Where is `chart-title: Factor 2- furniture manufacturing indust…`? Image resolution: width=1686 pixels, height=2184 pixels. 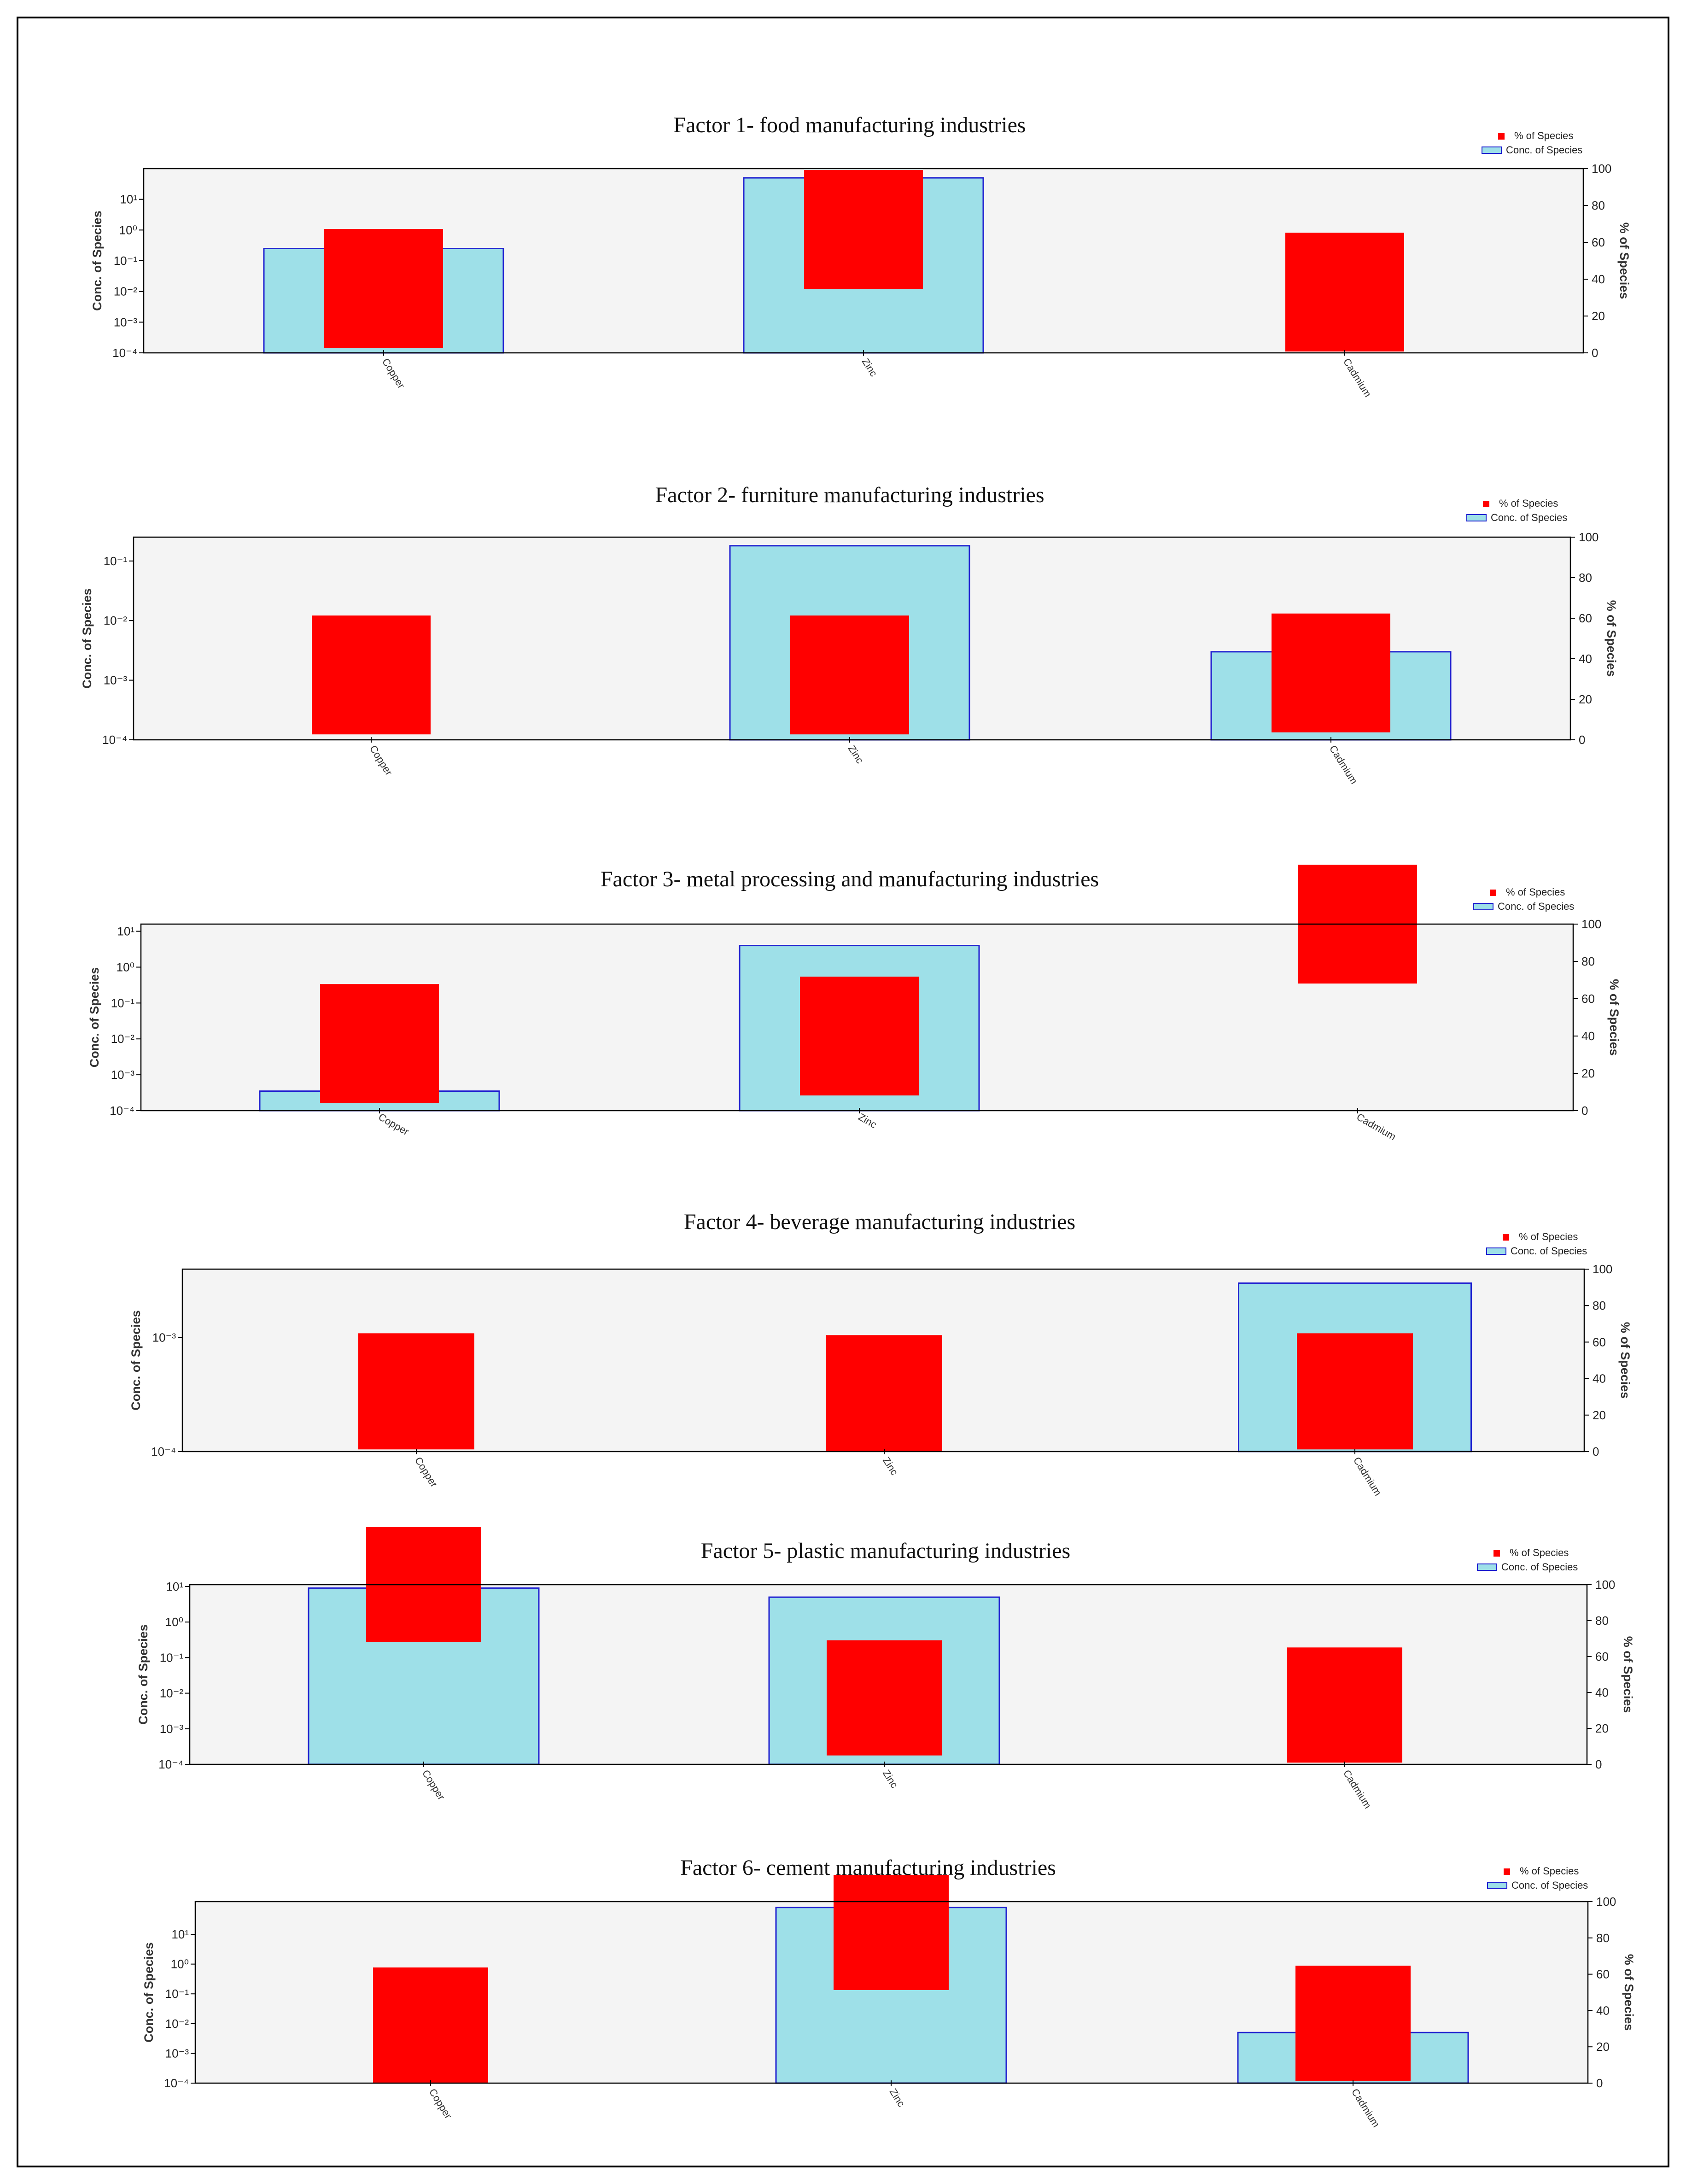
chart-title: Factor 2- furniture manufacturing indust… is located at coordinates (849, 495).